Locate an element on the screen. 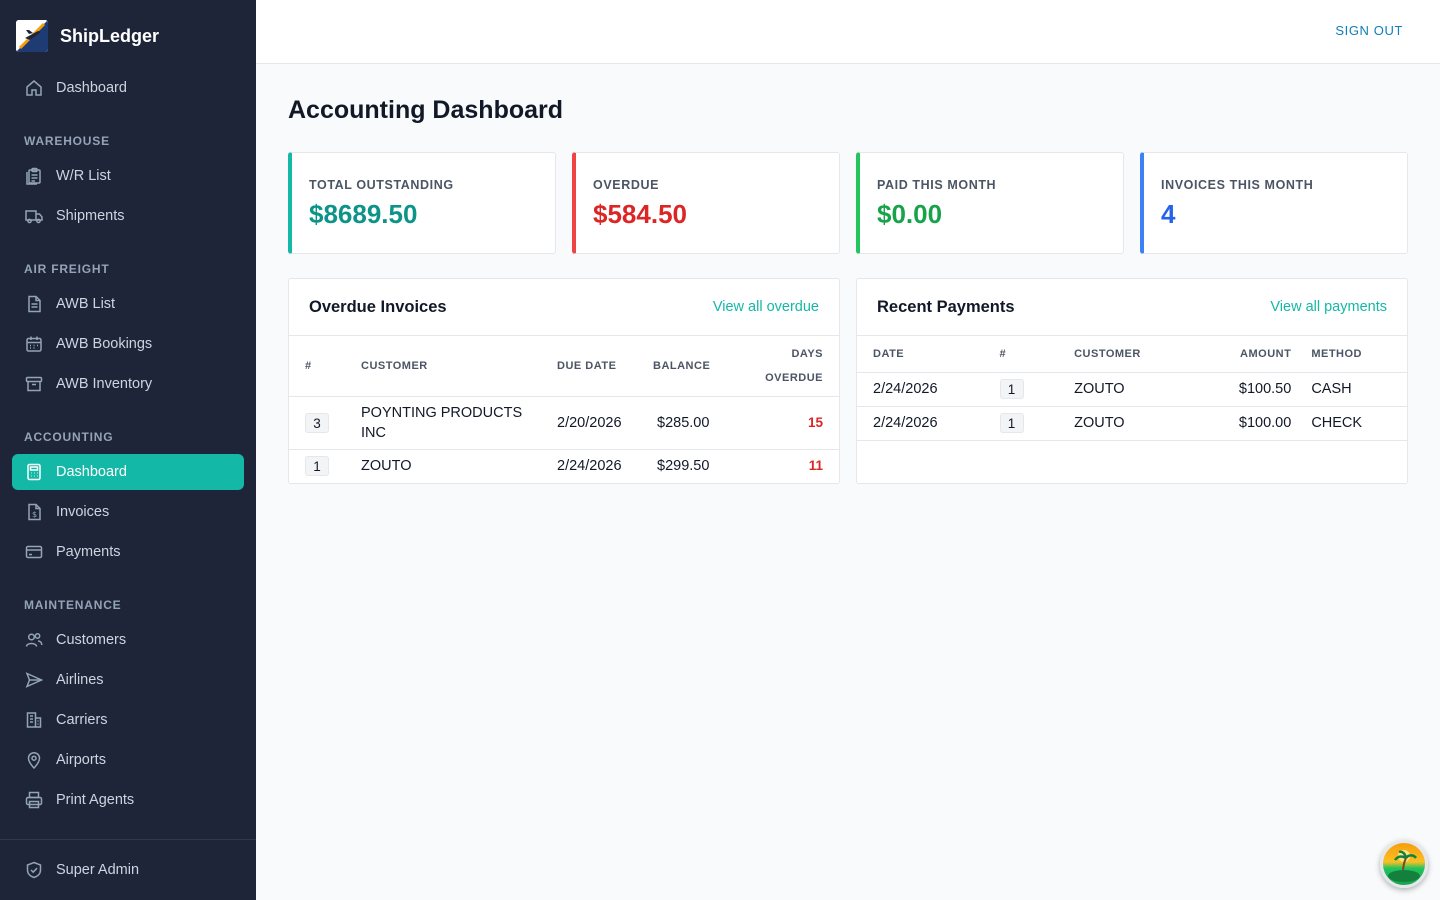  stat-card-total-outstanding: TOTAL OUTSTANDING $8689.50 is located at coordinates (422, 203).